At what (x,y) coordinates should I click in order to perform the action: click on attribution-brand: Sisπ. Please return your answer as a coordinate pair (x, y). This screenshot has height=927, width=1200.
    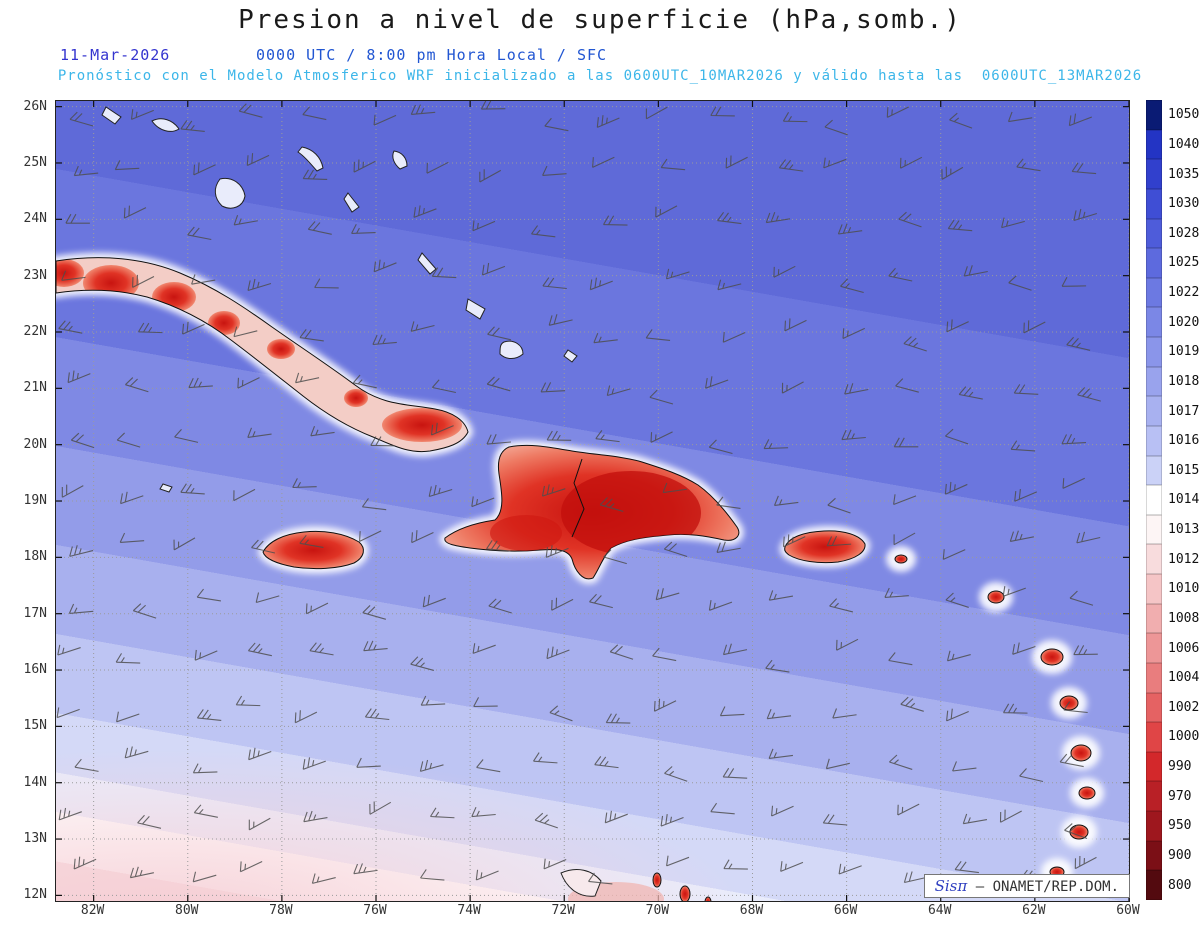
    Looking at the image, I should click on (951, 886).